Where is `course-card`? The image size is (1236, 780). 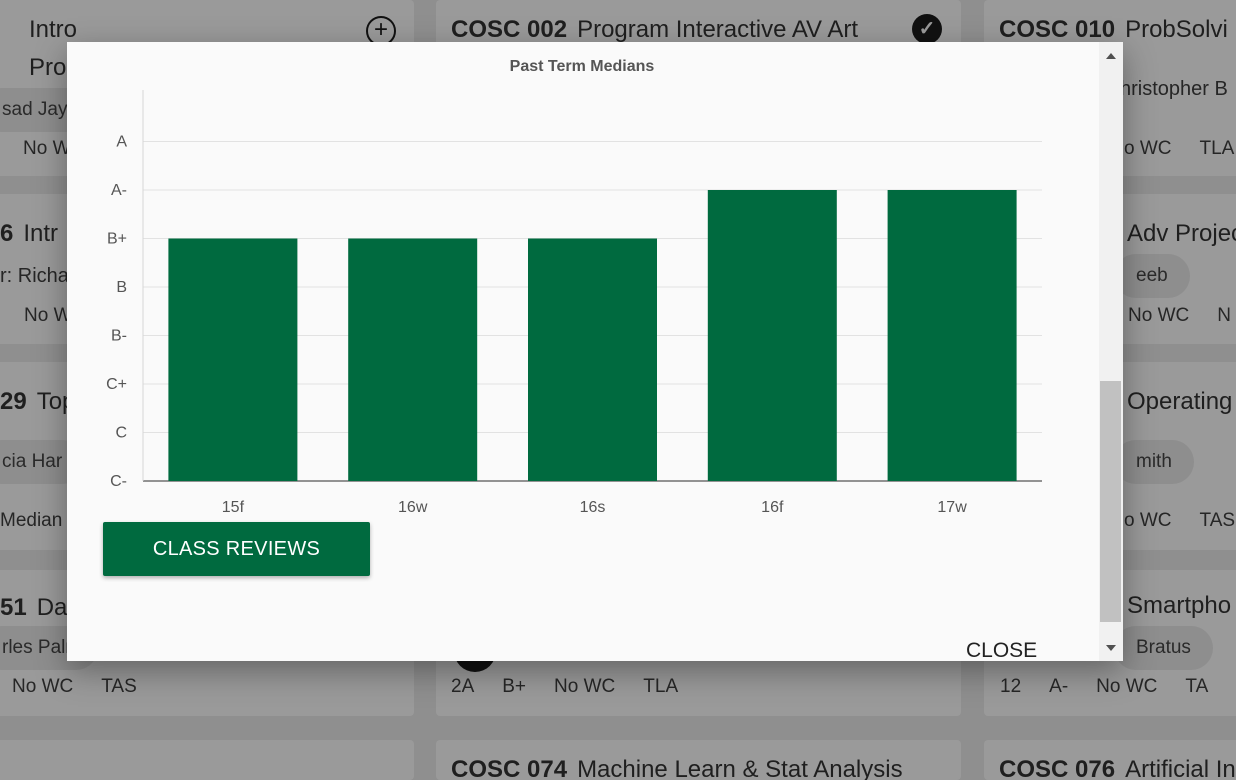 course-card is located at coordinates (207, 760).